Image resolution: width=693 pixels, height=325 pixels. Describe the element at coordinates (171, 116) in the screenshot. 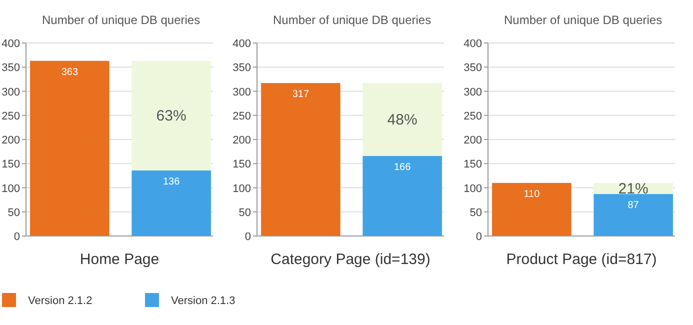

I see `annotation: 63%` at that location.